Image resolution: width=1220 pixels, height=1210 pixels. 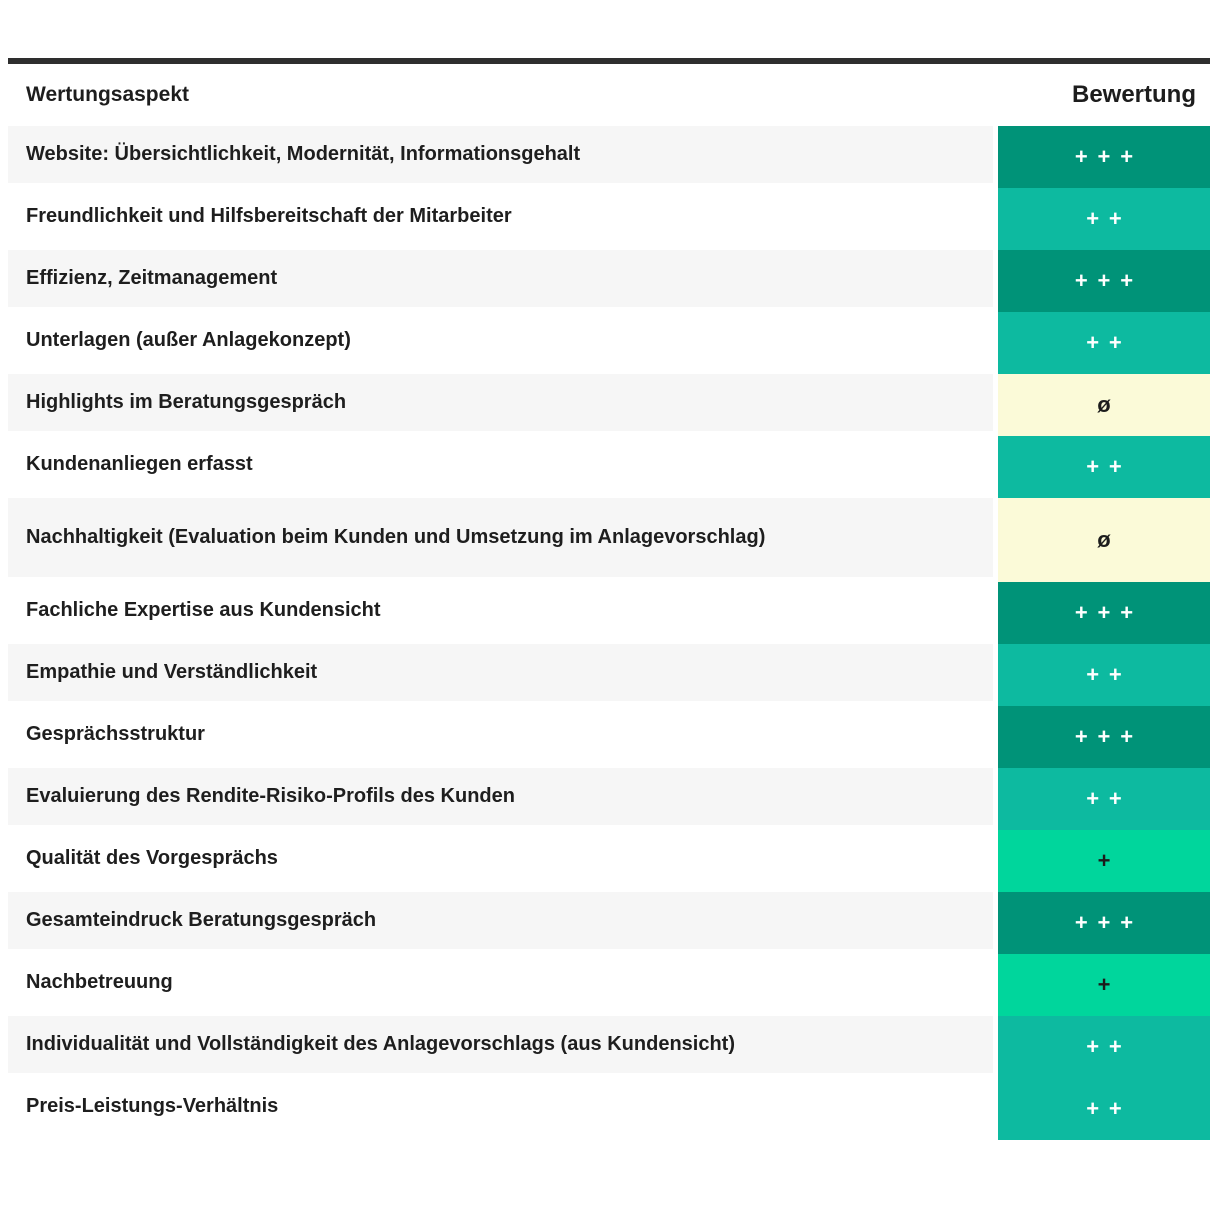 What do you see at coordinates (500, 737) in the screenshot?
I see `aspect-cell: Gesprächsstruktur` at bounding box center [500, 737].